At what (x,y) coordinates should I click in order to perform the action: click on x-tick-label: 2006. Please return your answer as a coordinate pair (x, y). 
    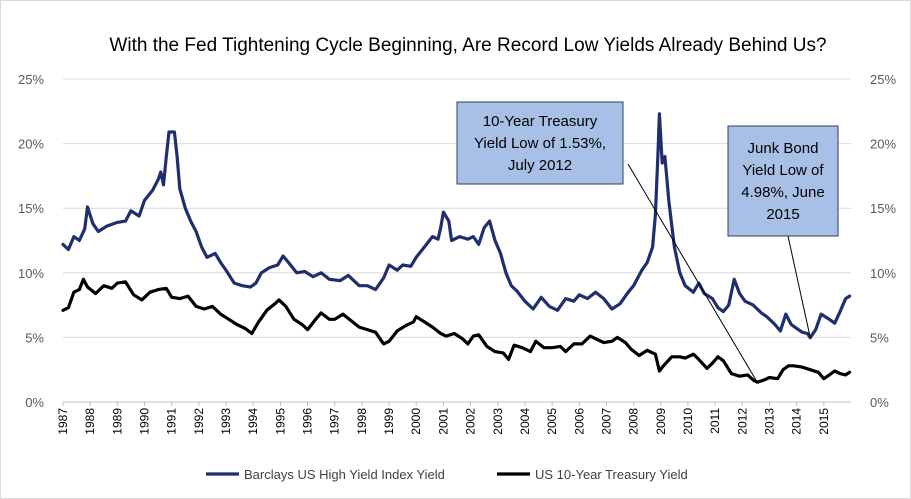
    Looking at the image, I should click on (579, 421).